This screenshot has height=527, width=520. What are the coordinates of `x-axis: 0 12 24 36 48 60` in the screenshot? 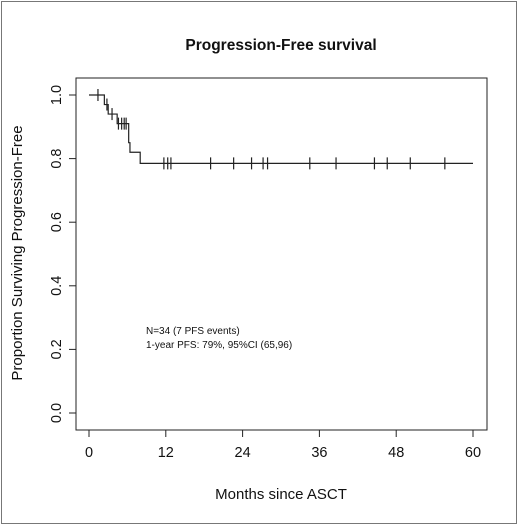 It's located at (283, 445).